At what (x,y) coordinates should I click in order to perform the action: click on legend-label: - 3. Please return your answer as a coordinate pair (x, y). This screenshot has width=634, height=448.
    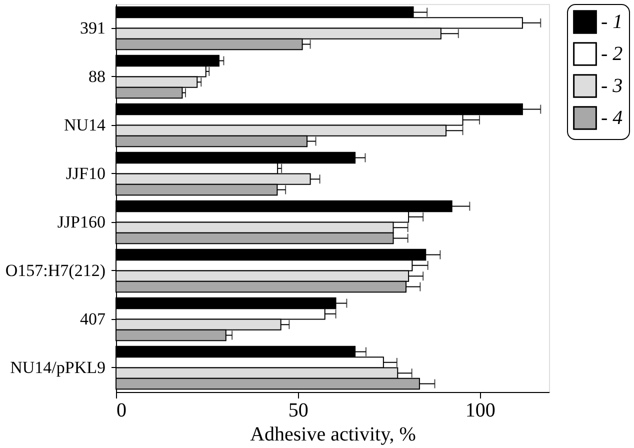
    Looking at the image, I should click on (612, 86).